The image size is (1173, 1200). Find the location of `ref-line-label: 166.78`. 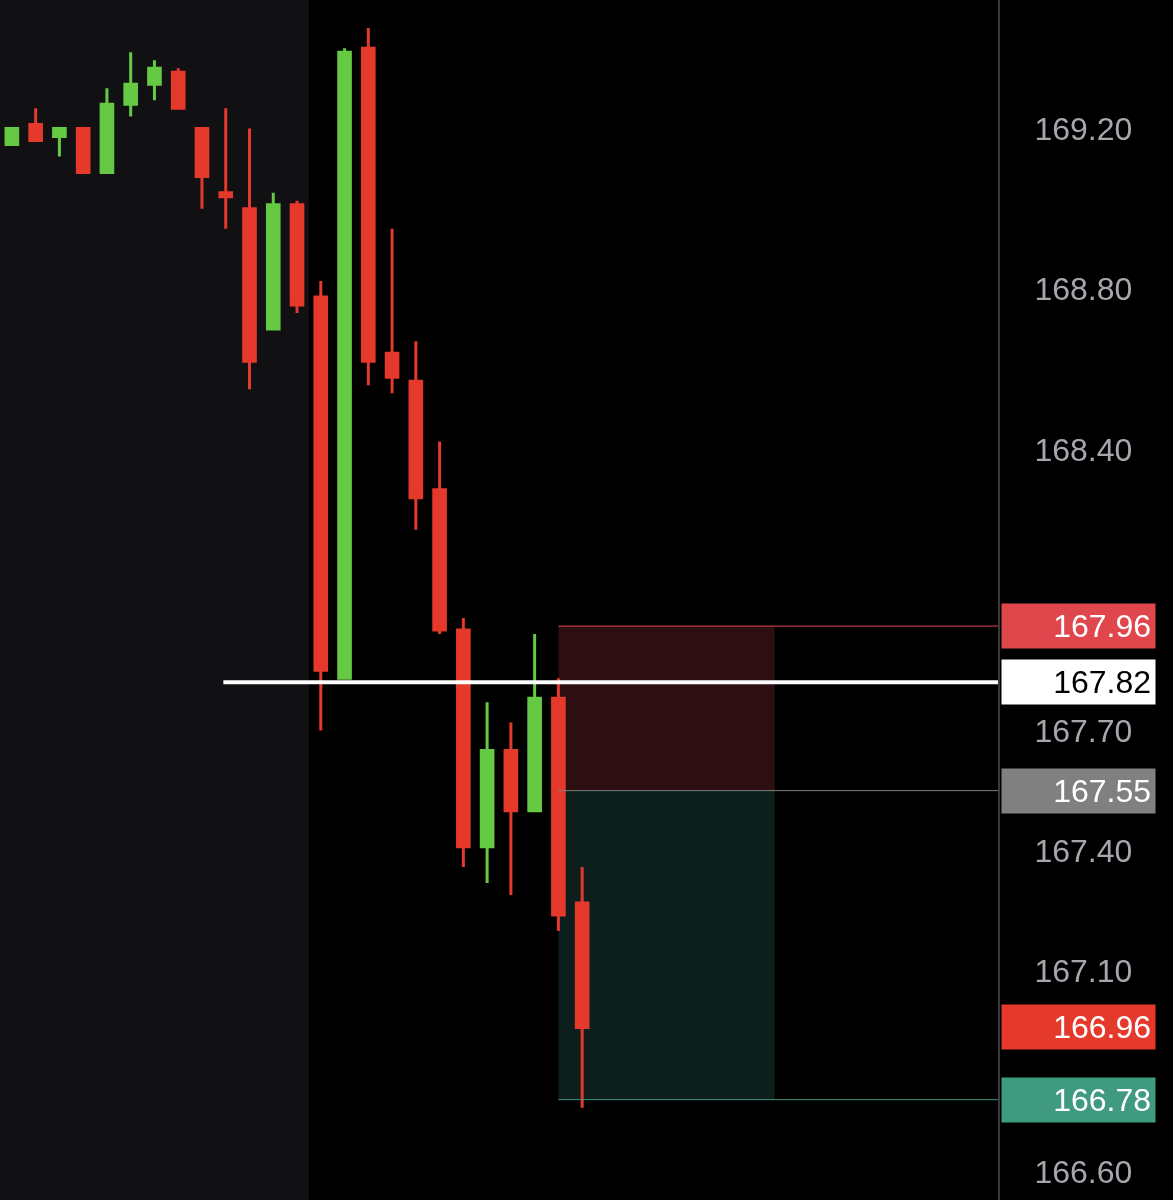

ref-line-label: 166.78 is located at coordinates (1102, 1100).